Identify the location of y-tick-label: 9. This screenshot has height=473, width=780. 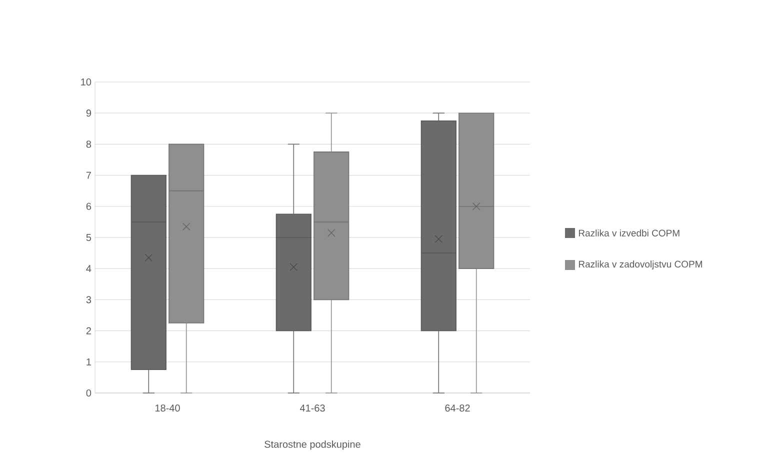
(89, 113).